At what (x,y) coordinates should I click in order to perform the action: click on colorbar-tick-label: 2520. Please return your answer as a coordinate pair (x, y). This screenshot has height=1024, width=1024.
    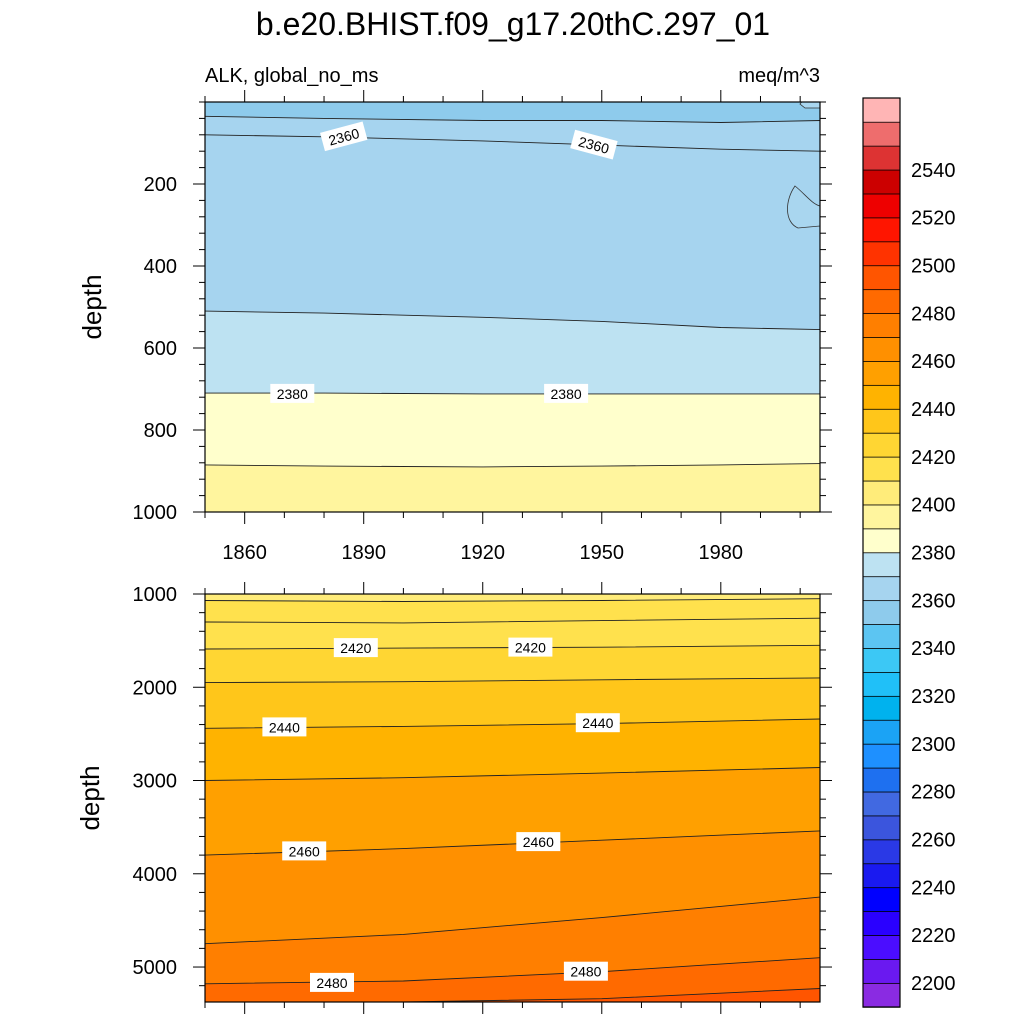
    Looking at the image, I should click on (933, 219).